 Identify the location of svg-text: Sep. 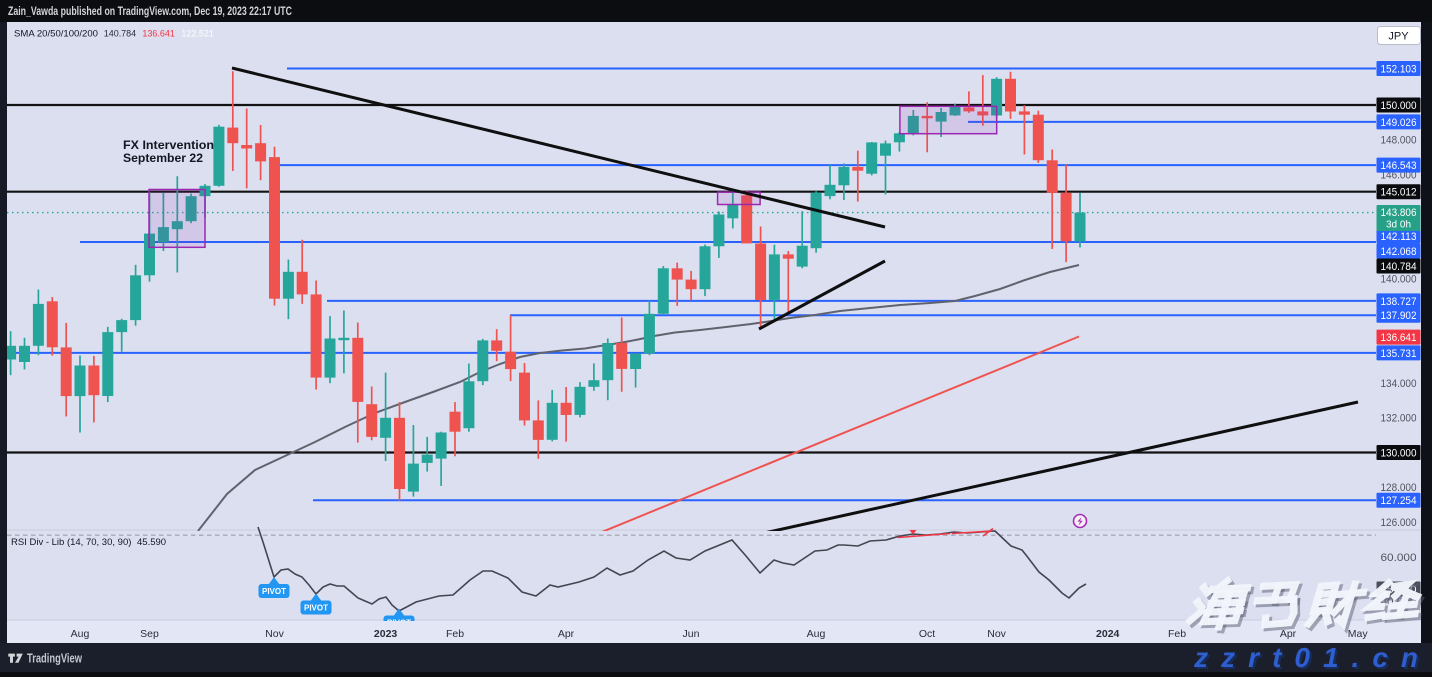
(149, 634).